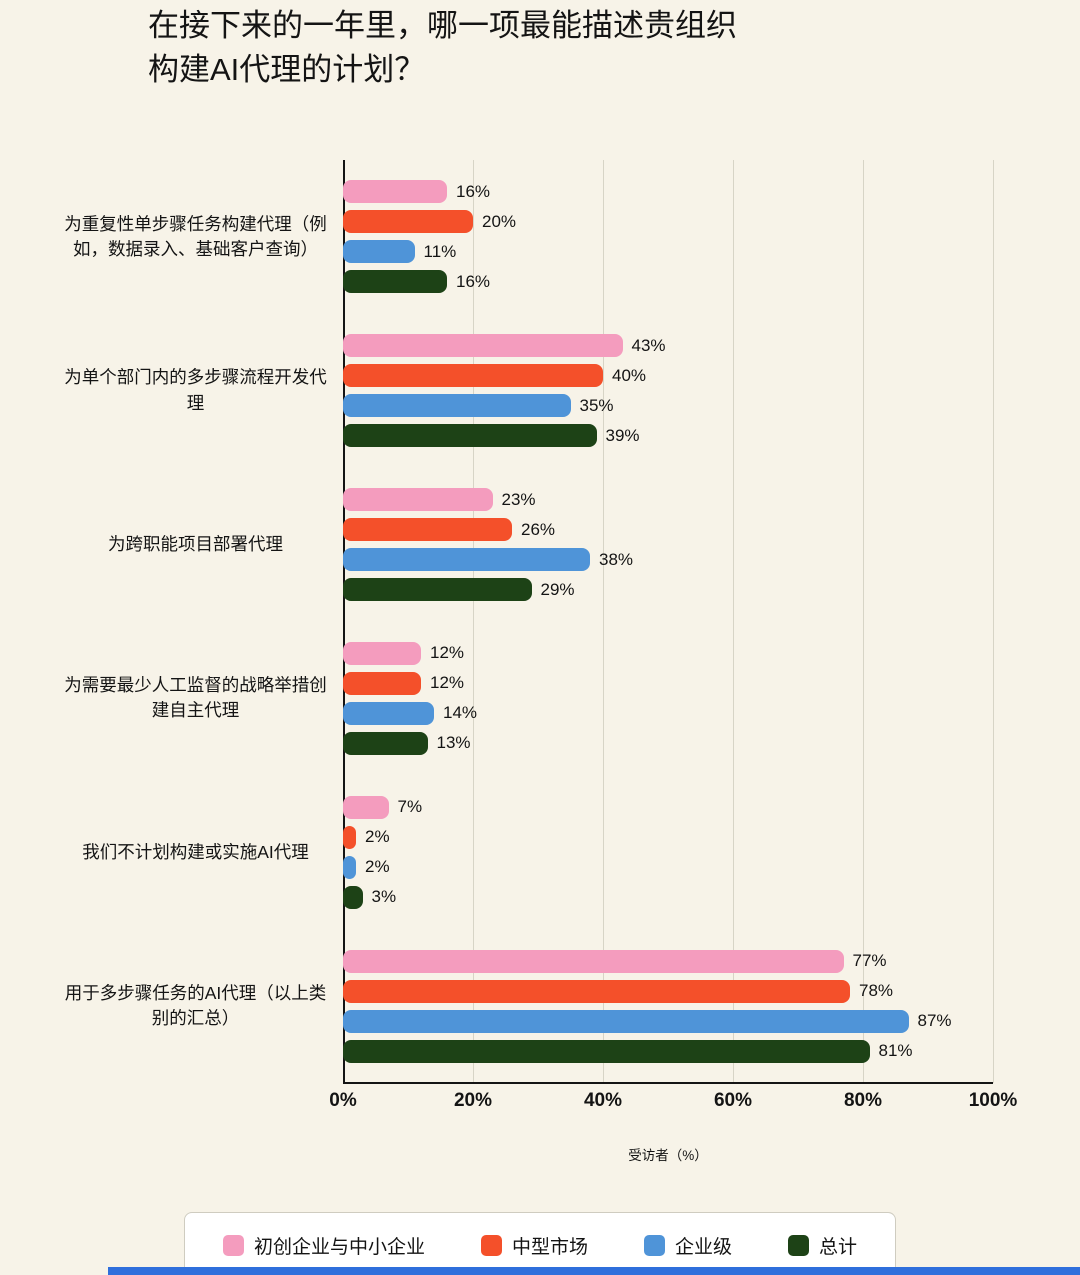 The image size is (1080, 1275). I want to click on bar-value-label: 14%, so click(460, 713).